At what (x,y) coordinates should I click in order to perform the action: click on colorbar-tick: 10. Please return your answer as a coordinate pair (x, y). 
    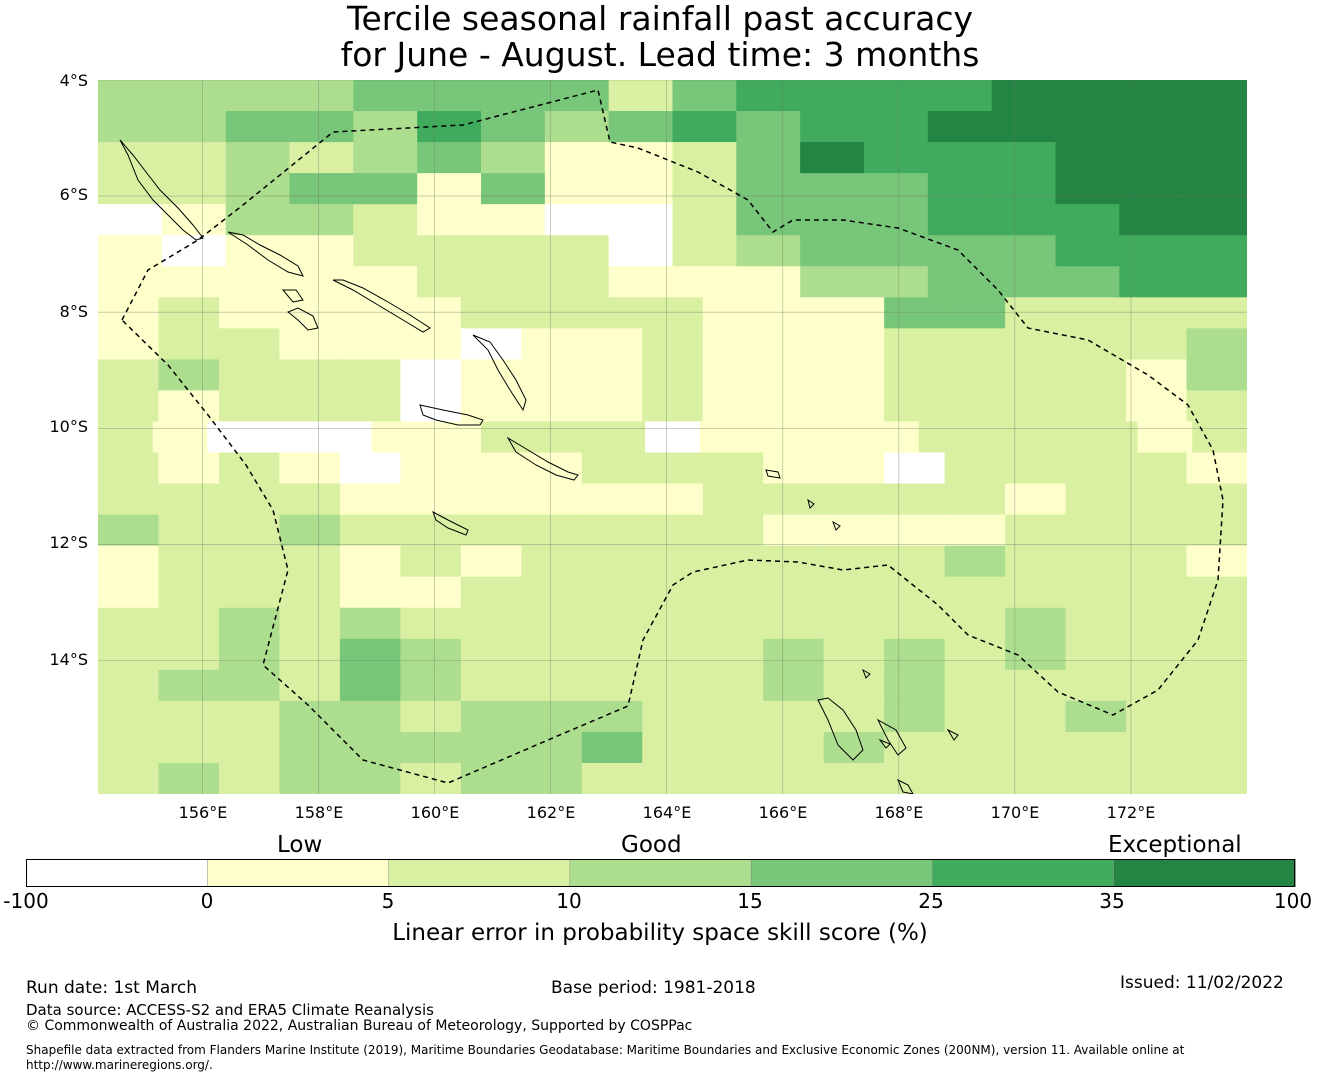
    Looking at the image, I should click on (569, 901).